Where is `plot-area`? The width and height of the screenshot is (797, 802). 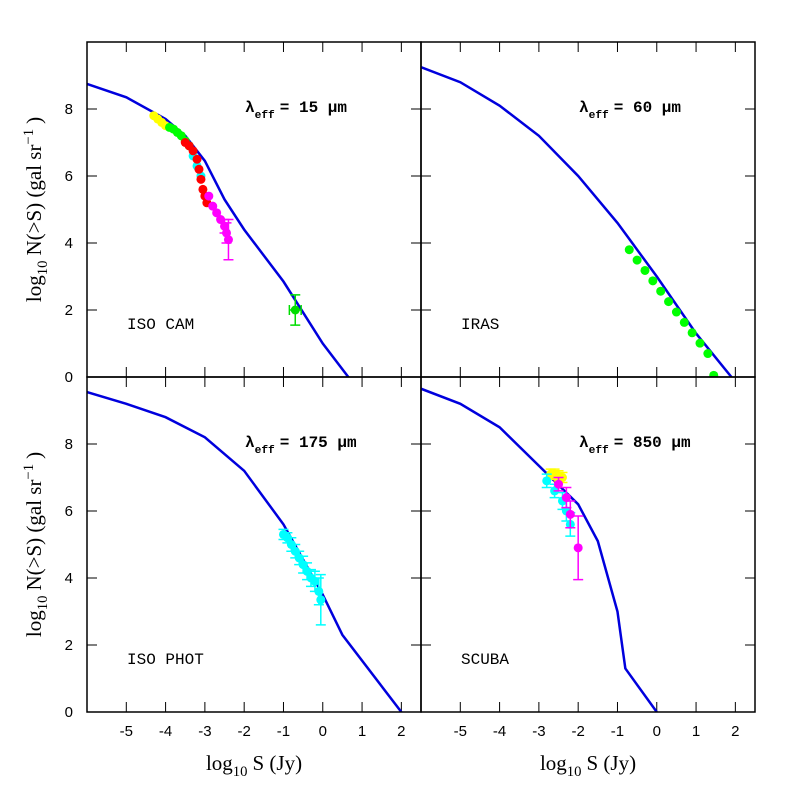 plot-area is located at coordinates (218, 229).